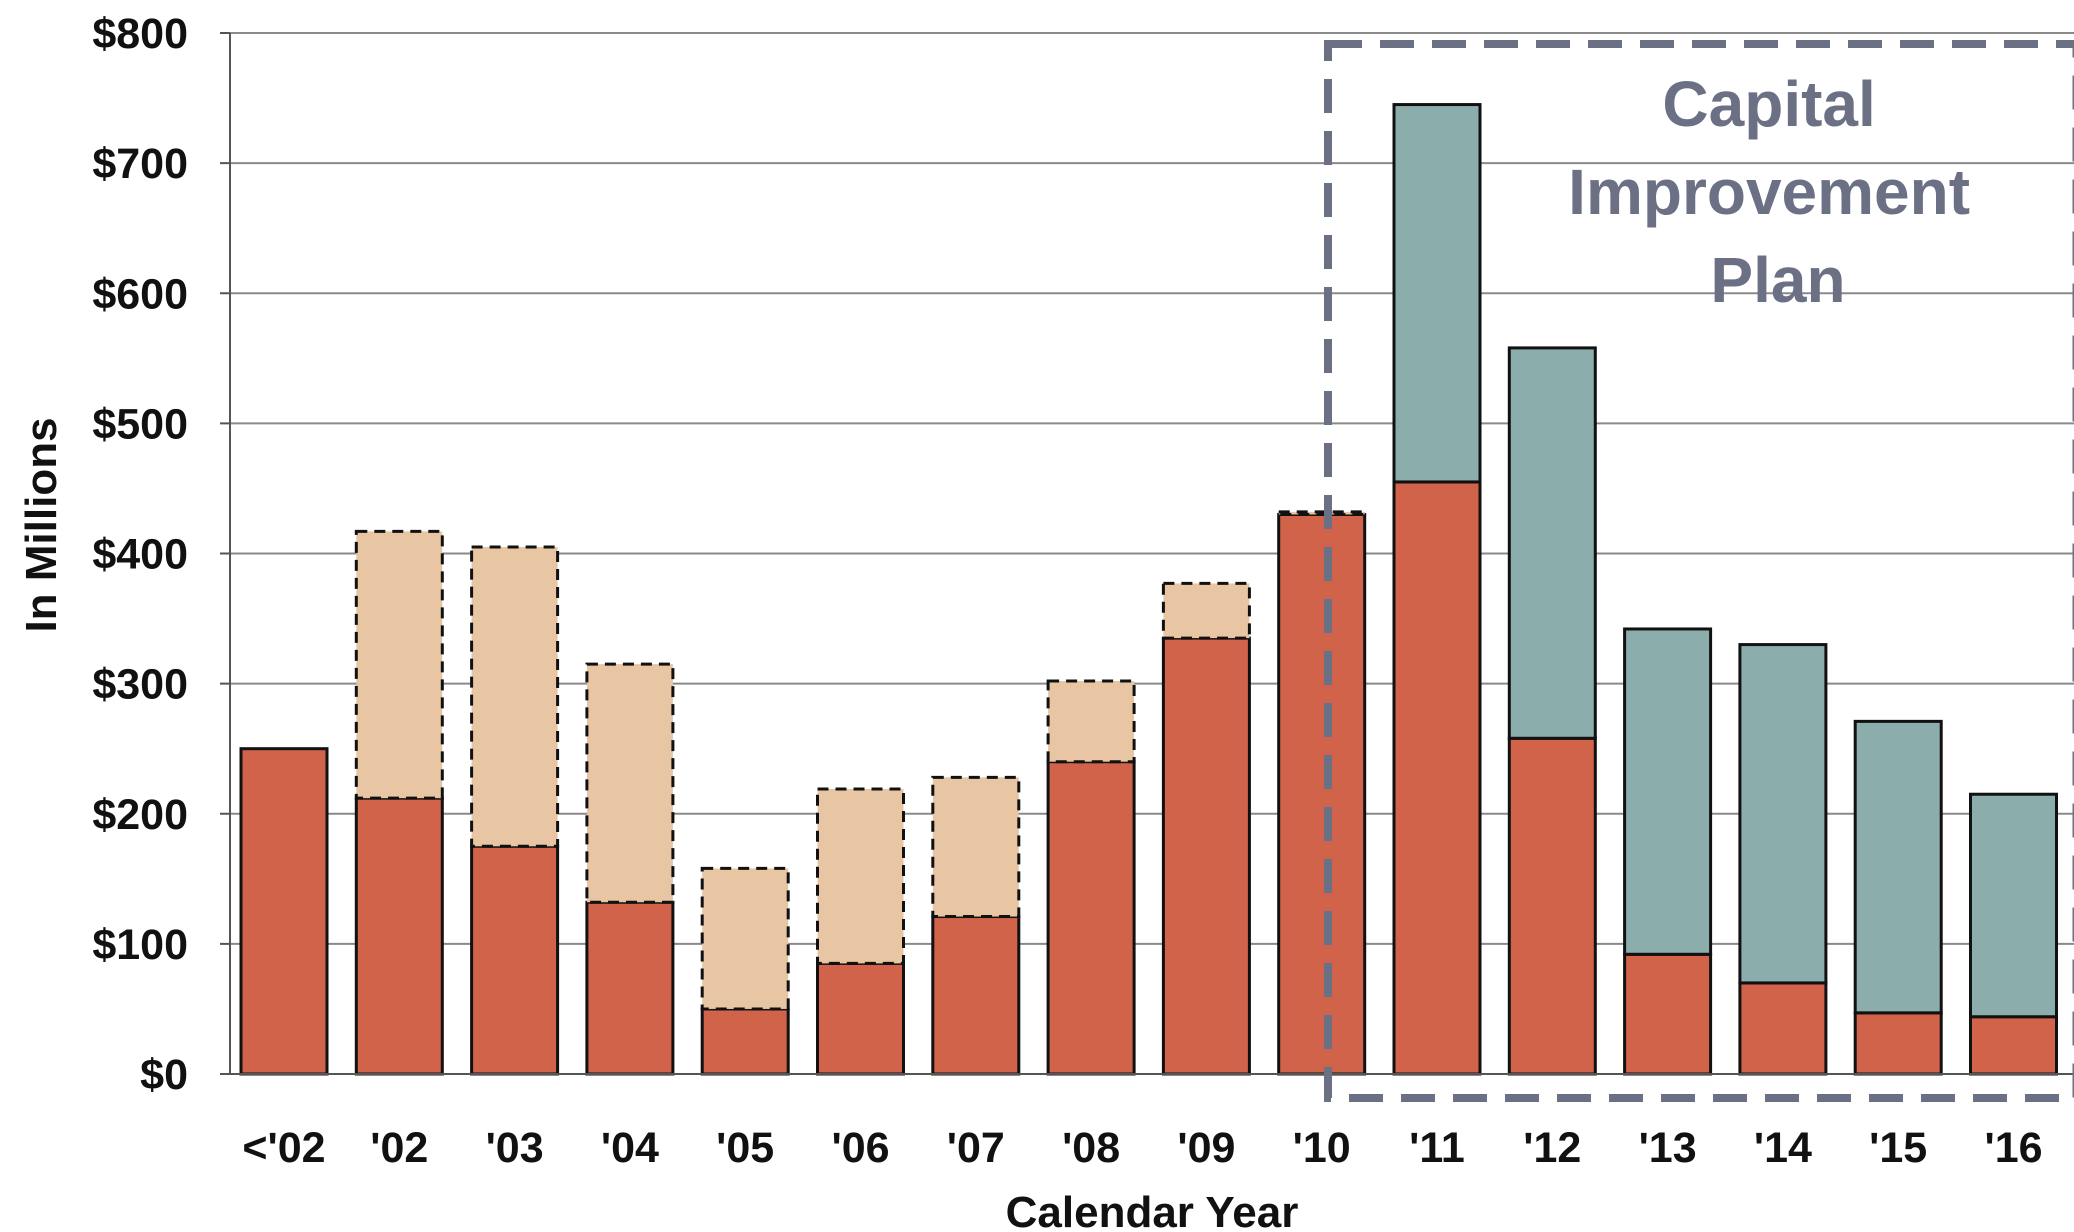 Image resolution: width=2074 pixels, height=1232 pixels. Describe the element at coordinates (860, 1148) in the screenshot. I see `x-tick-label: '06` at that location.